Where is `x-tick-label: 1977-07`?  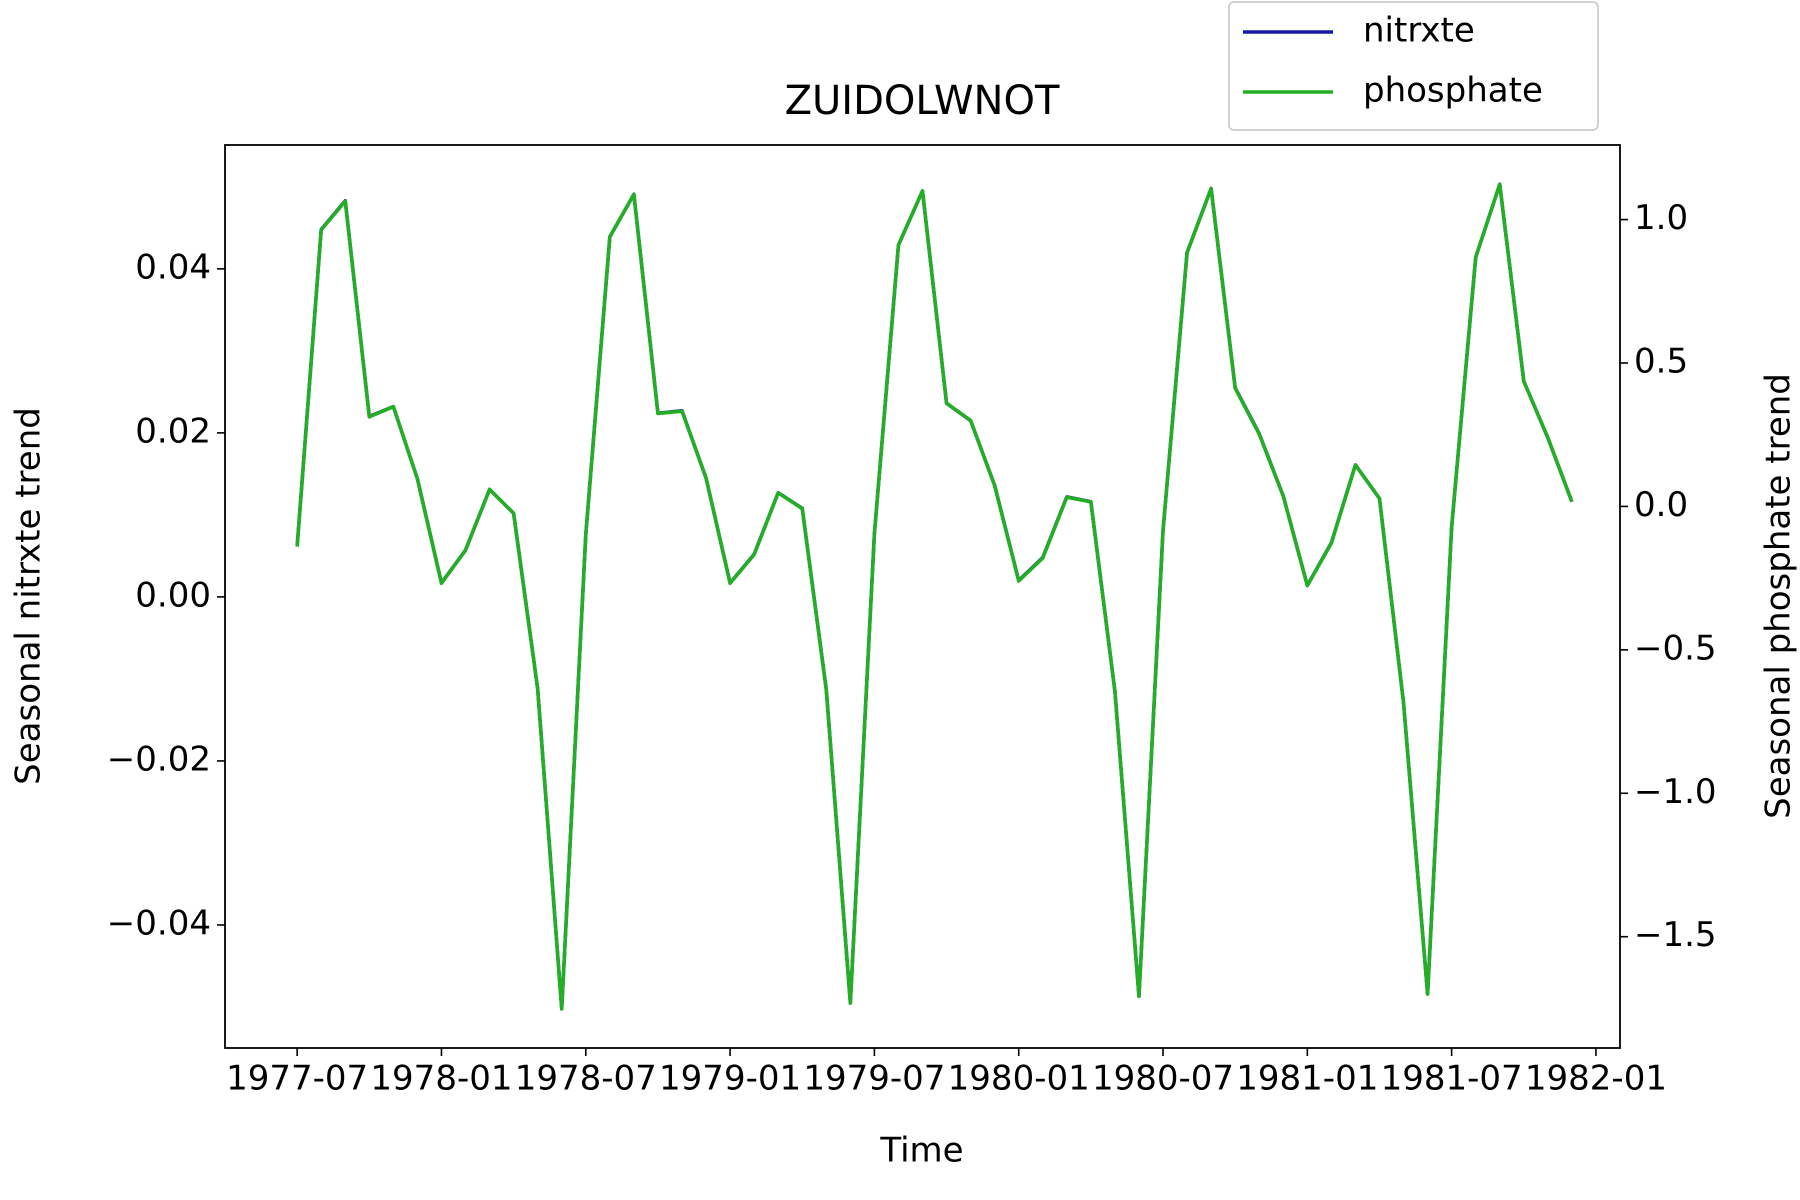 x-tick-label: 1977-07 is located at coordinates (297, 1079).